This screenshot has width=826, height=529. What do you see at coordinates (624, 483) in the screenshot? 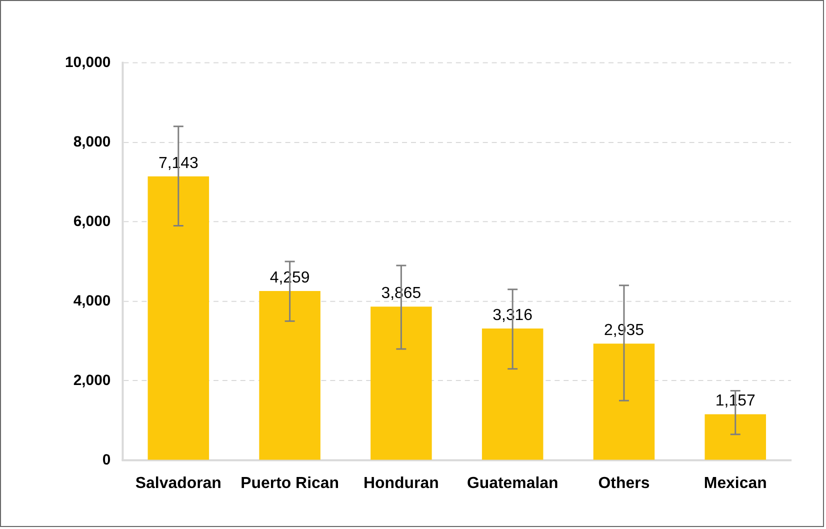
I see `x-tick-label: Others` at bounding box center [624, 483].